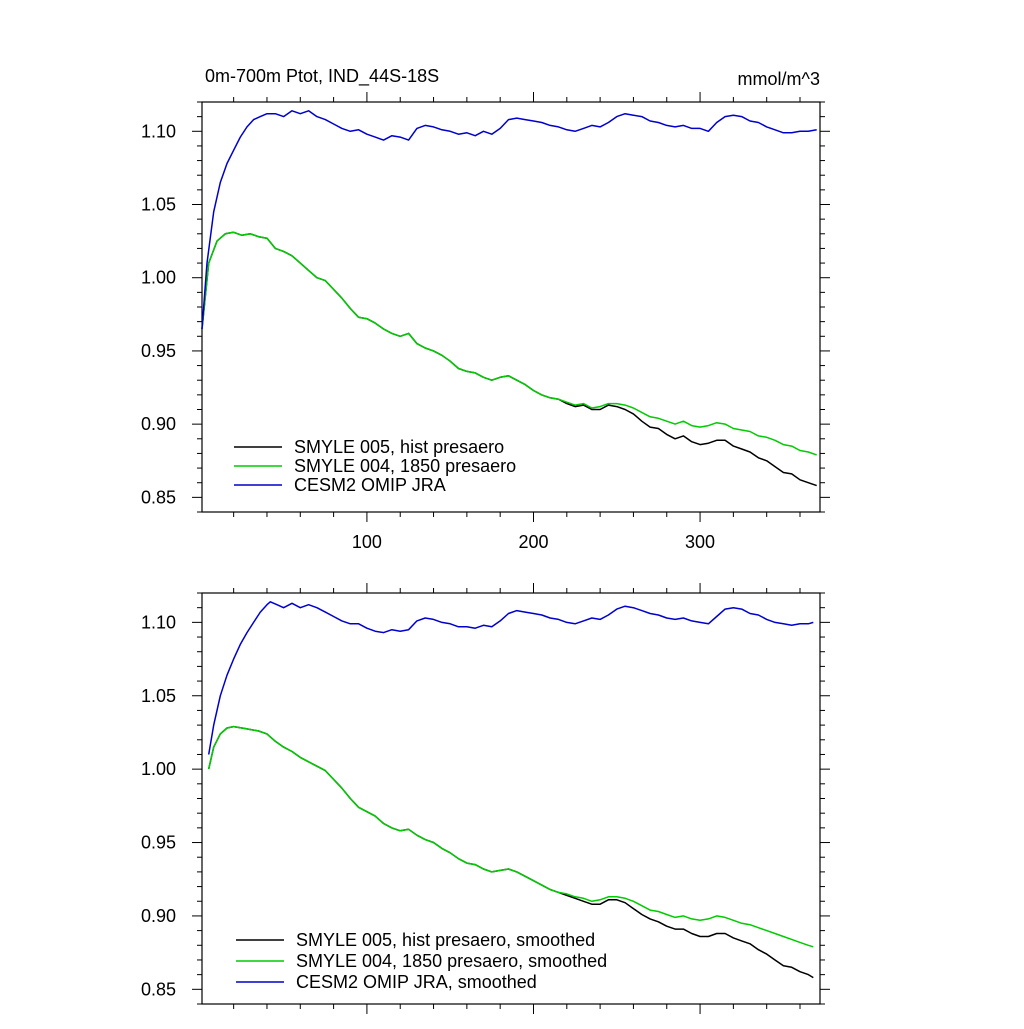  Describe the element at coordinates (510, 836) in the screenshot. I see `series-line-smyle-004-1850-presaero-smoothed` at that location.